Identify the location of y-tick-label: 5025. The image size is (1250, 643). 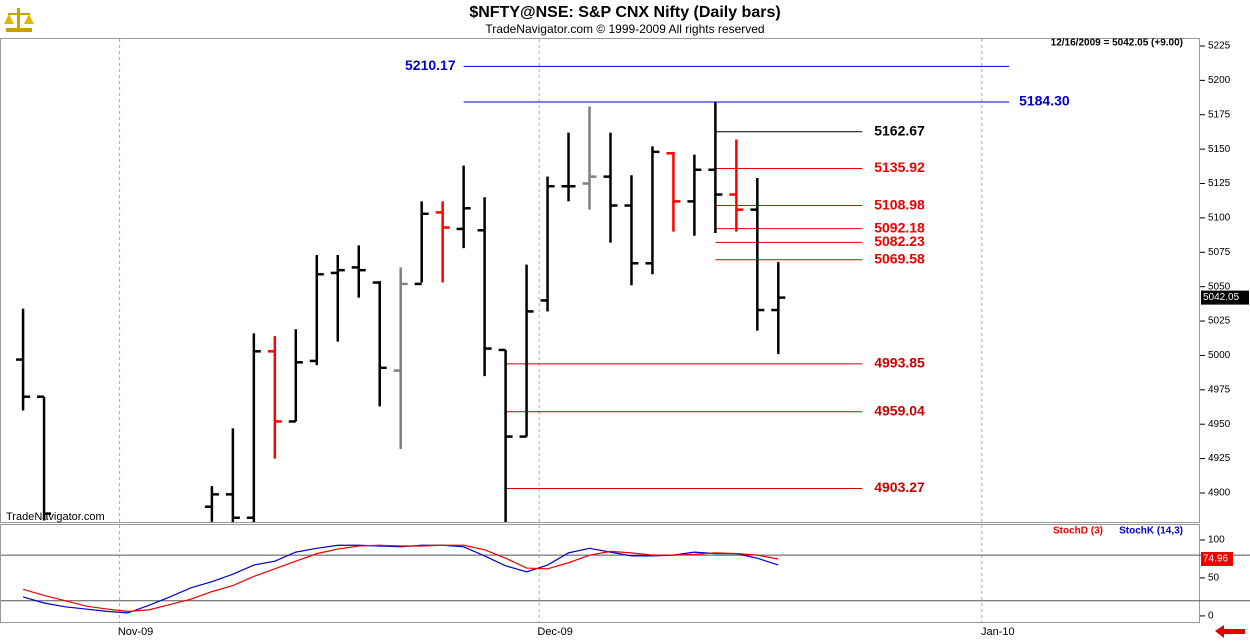
(1219, 321).